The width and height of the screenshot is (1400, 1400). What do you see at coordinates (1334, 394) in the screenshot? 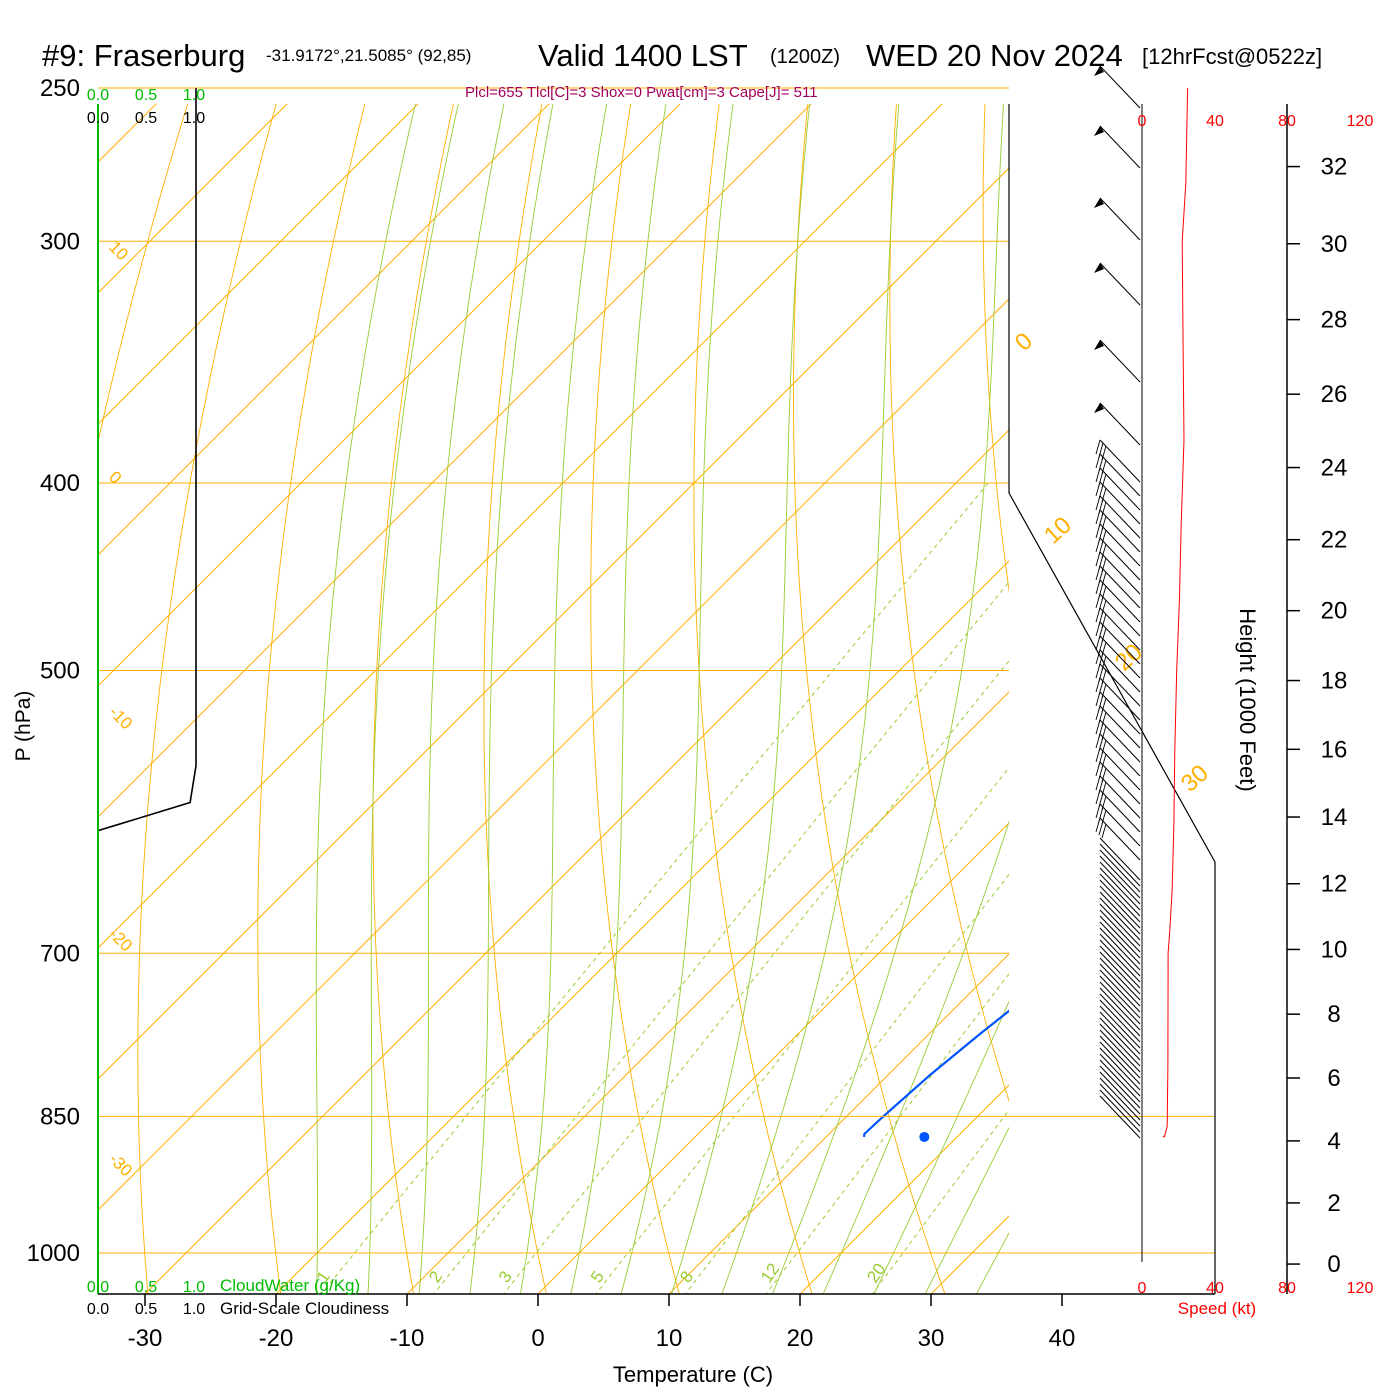
I see `height-tick-label: 26` at bounding box center [1334, 394].